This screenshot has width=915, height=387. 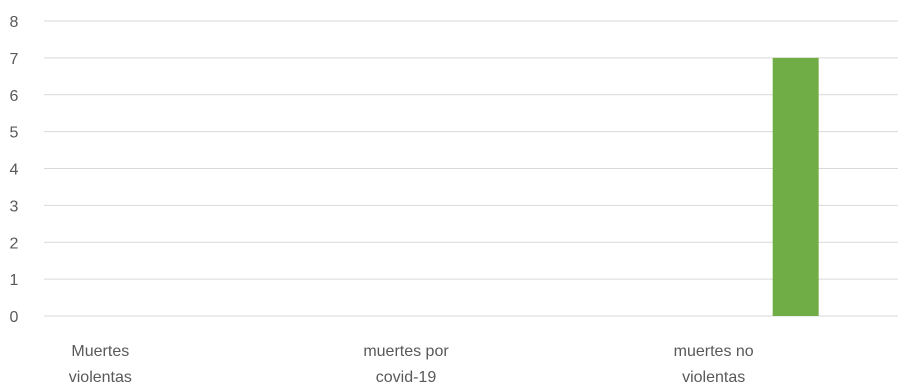 What do you see at coordinates (406, 351) in the screenshot?
I see `x-category-label-line: muertes por` at bounding box center [406, 351].